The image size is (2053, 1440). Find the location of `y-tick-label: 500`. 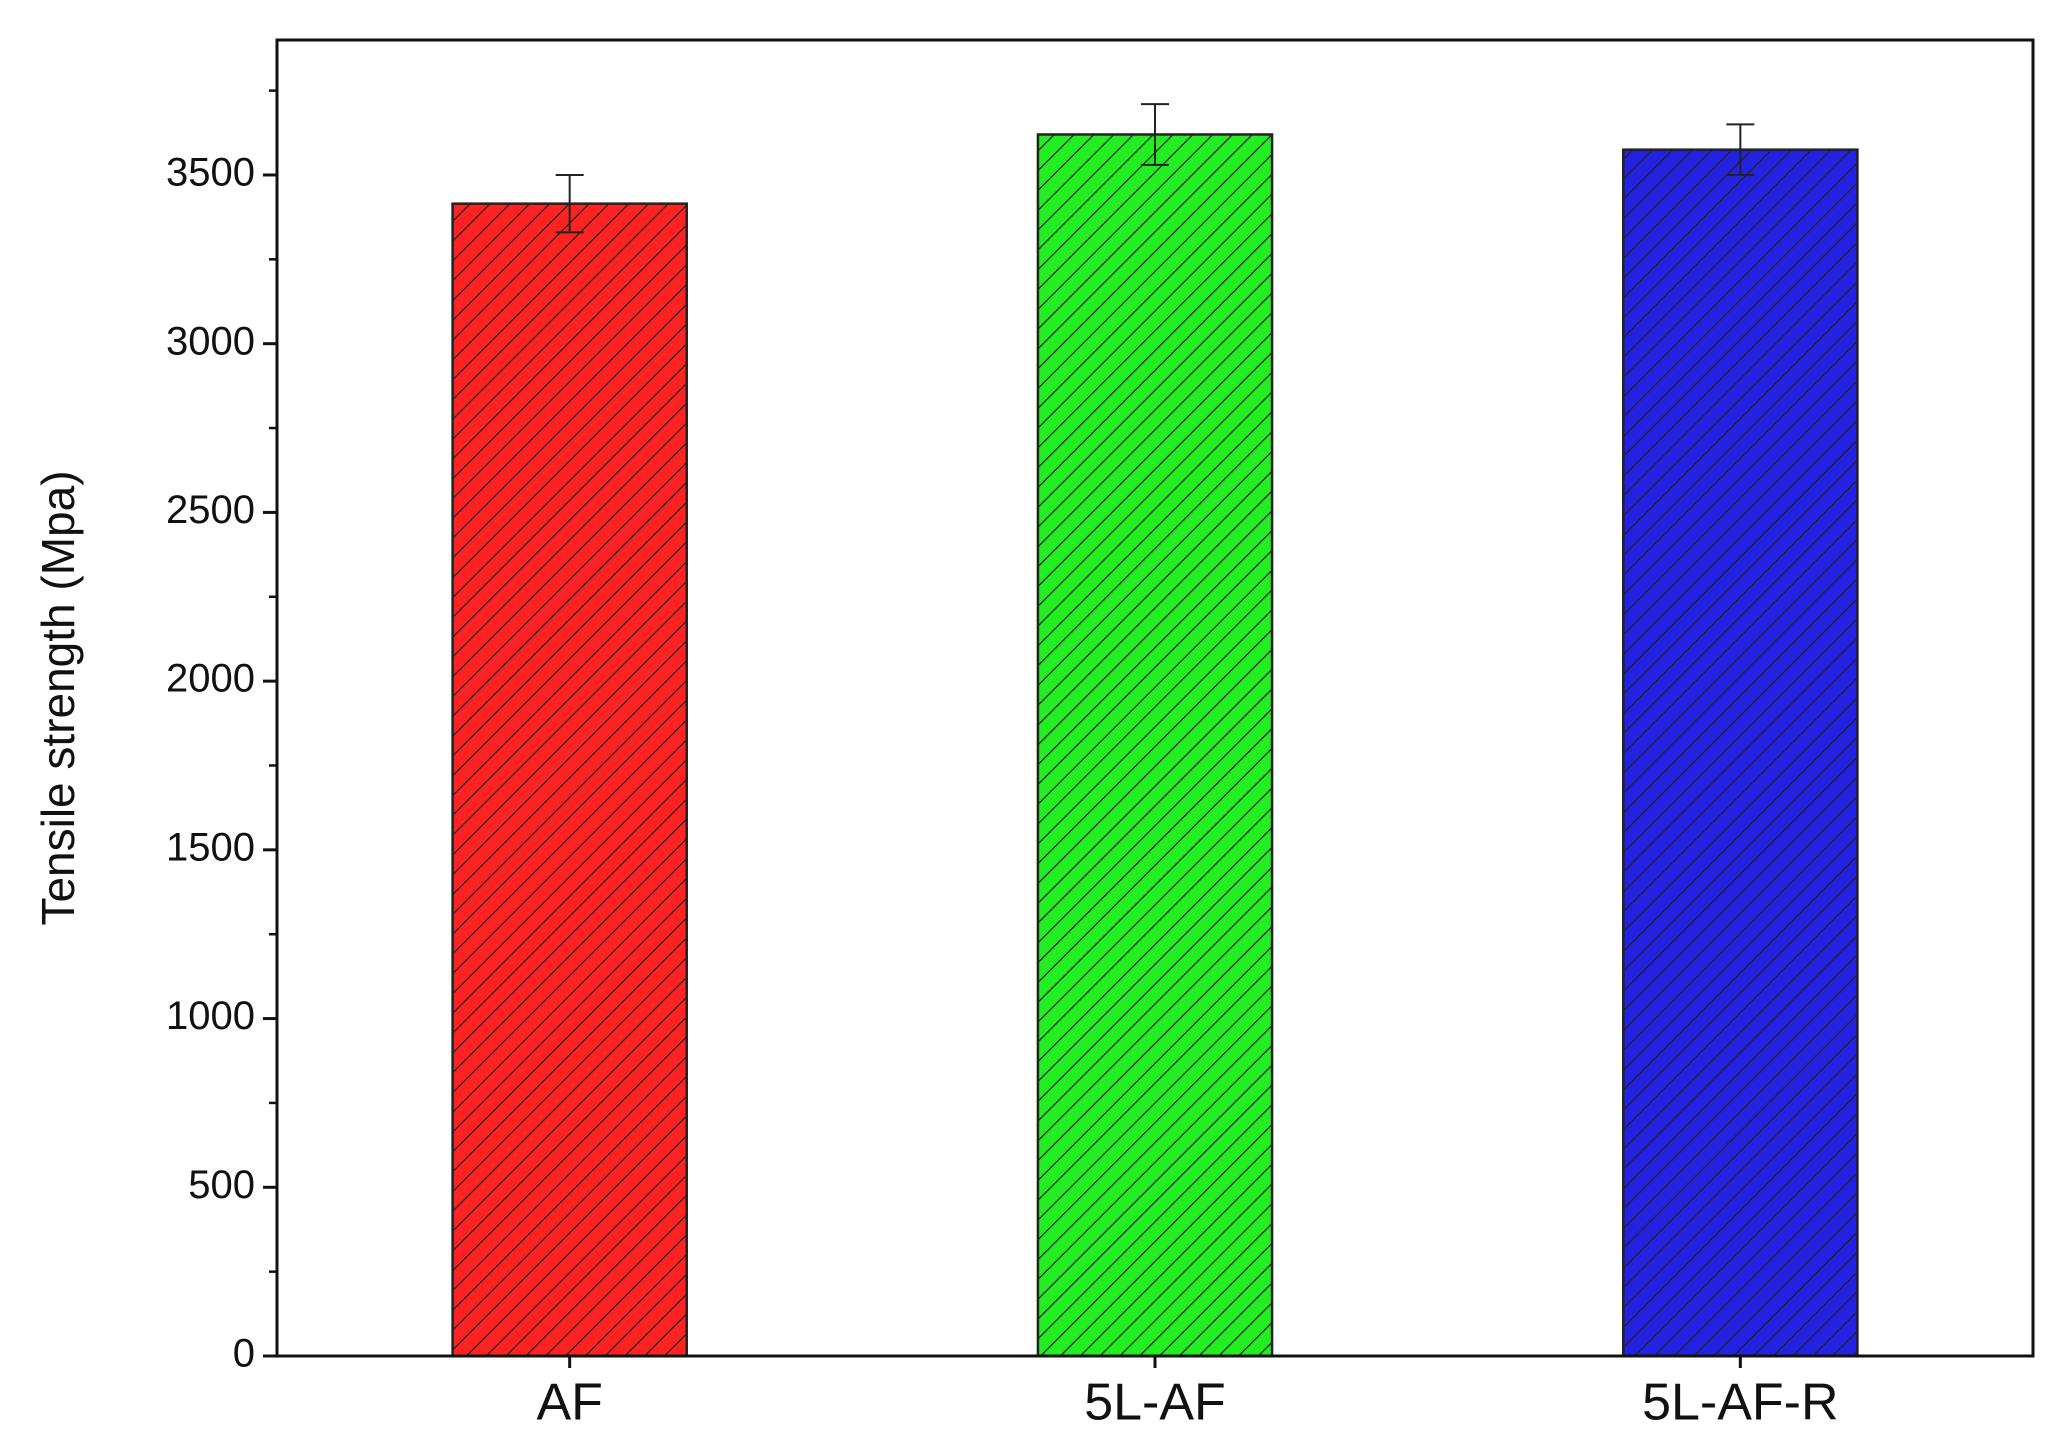

y-tick-label: 500 is located at coordinates (221, 1185).